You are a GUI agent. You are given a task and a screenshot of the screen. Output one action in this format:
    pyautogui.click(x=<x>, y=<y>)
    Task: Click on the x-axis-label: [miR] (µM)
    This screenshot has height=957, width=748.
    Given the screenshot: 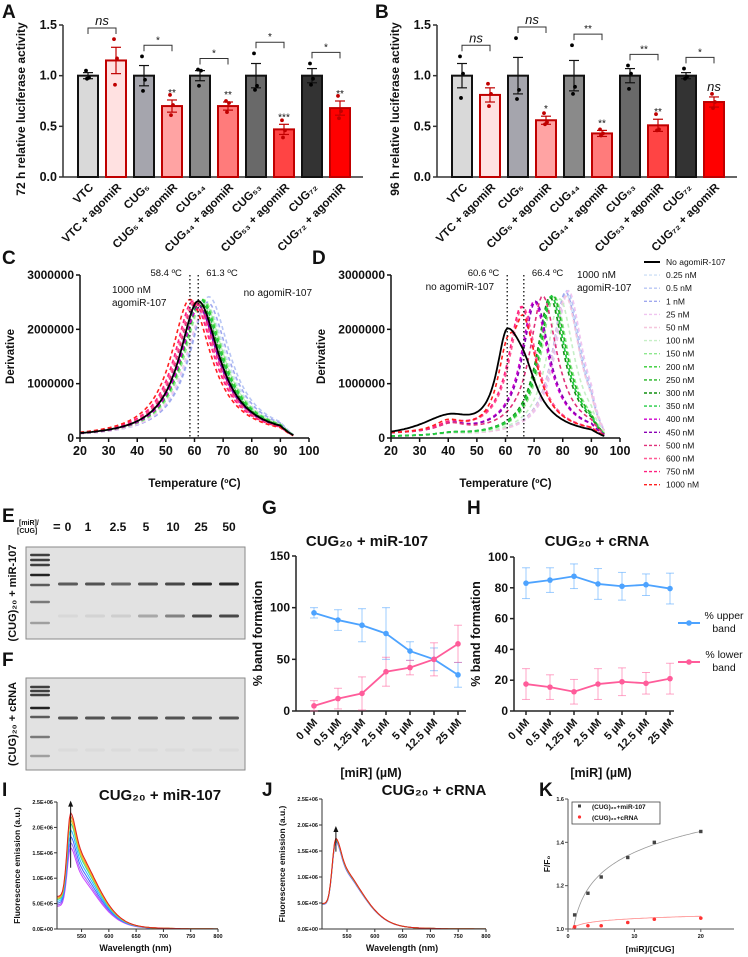 What is the action you would take?
    pyautogui.click(x=370, y=773)
    